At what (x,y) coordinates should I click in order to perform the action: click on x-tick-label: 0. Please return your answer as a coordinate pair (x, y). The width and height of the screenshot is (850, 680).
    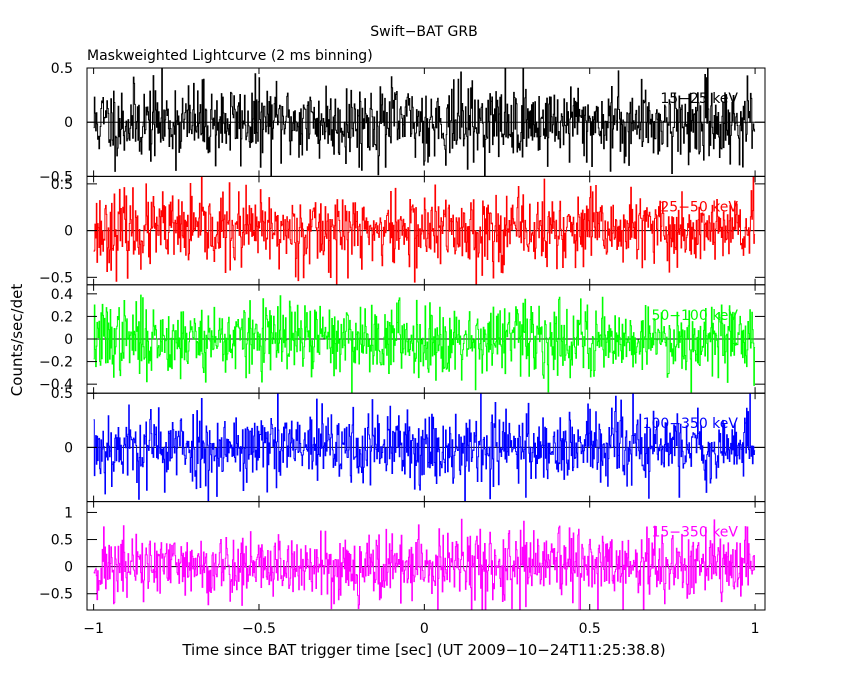
    Looking at the image, I should click on (424, 629).